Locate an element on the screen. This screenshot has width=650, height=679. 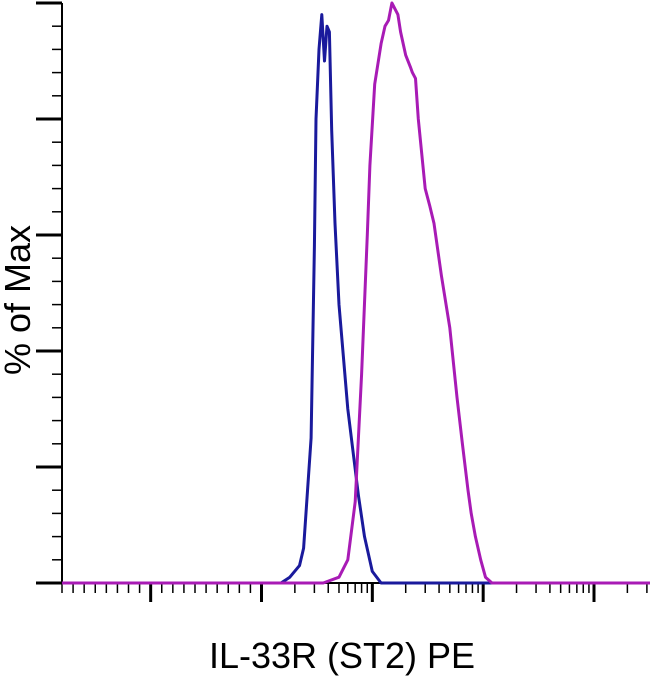
y-axis-ticks is located at coordinates (49, 293).